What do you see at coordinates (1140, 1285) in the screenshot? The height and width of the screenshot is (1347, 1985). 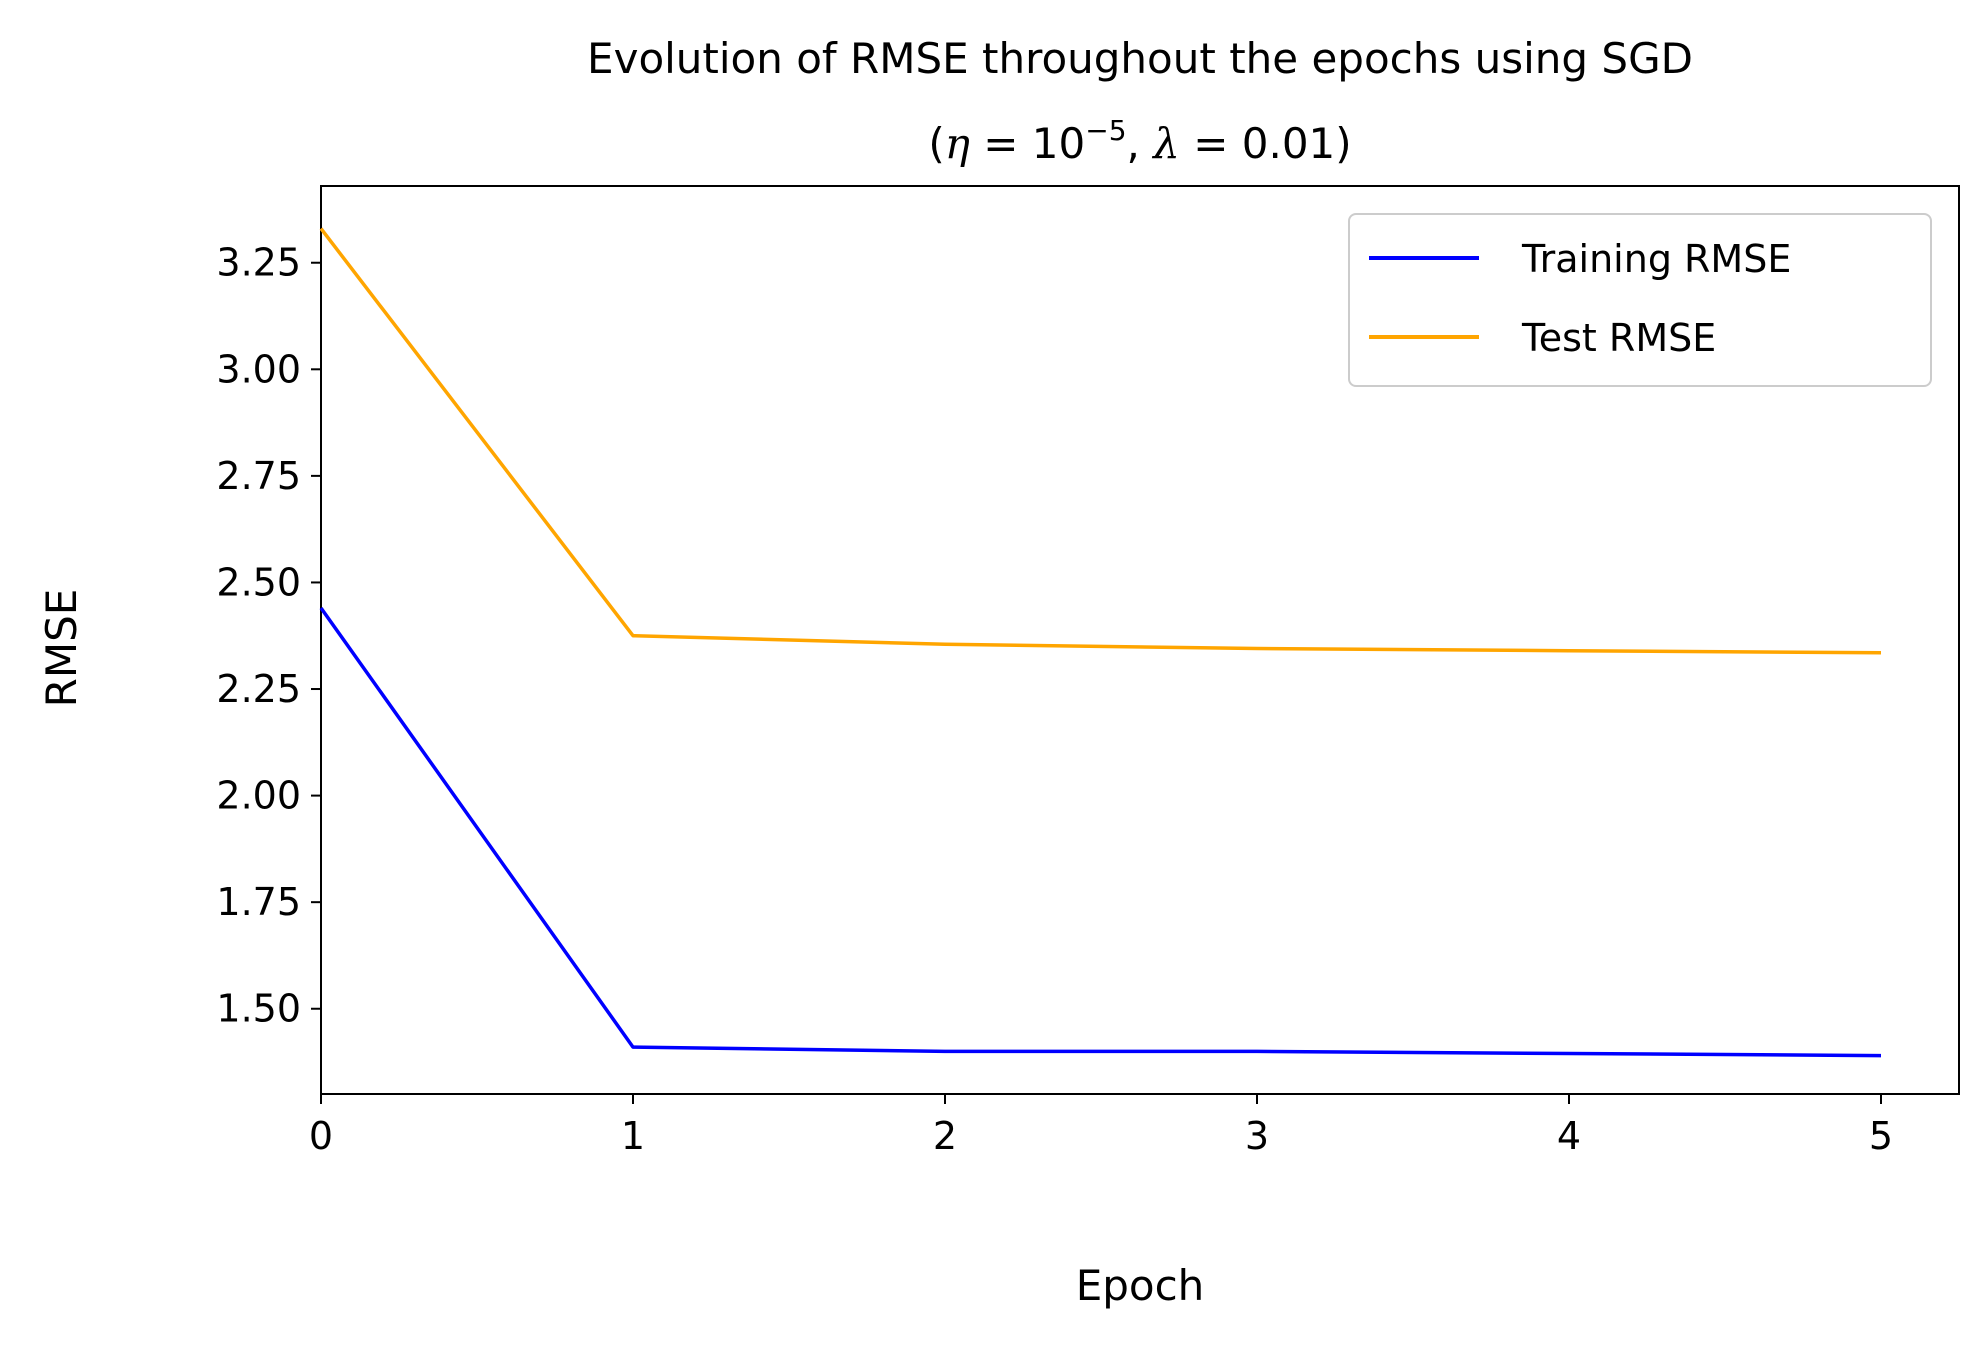 I see `x-axis-label: Epoch` at bounding box center [1140, 1285].